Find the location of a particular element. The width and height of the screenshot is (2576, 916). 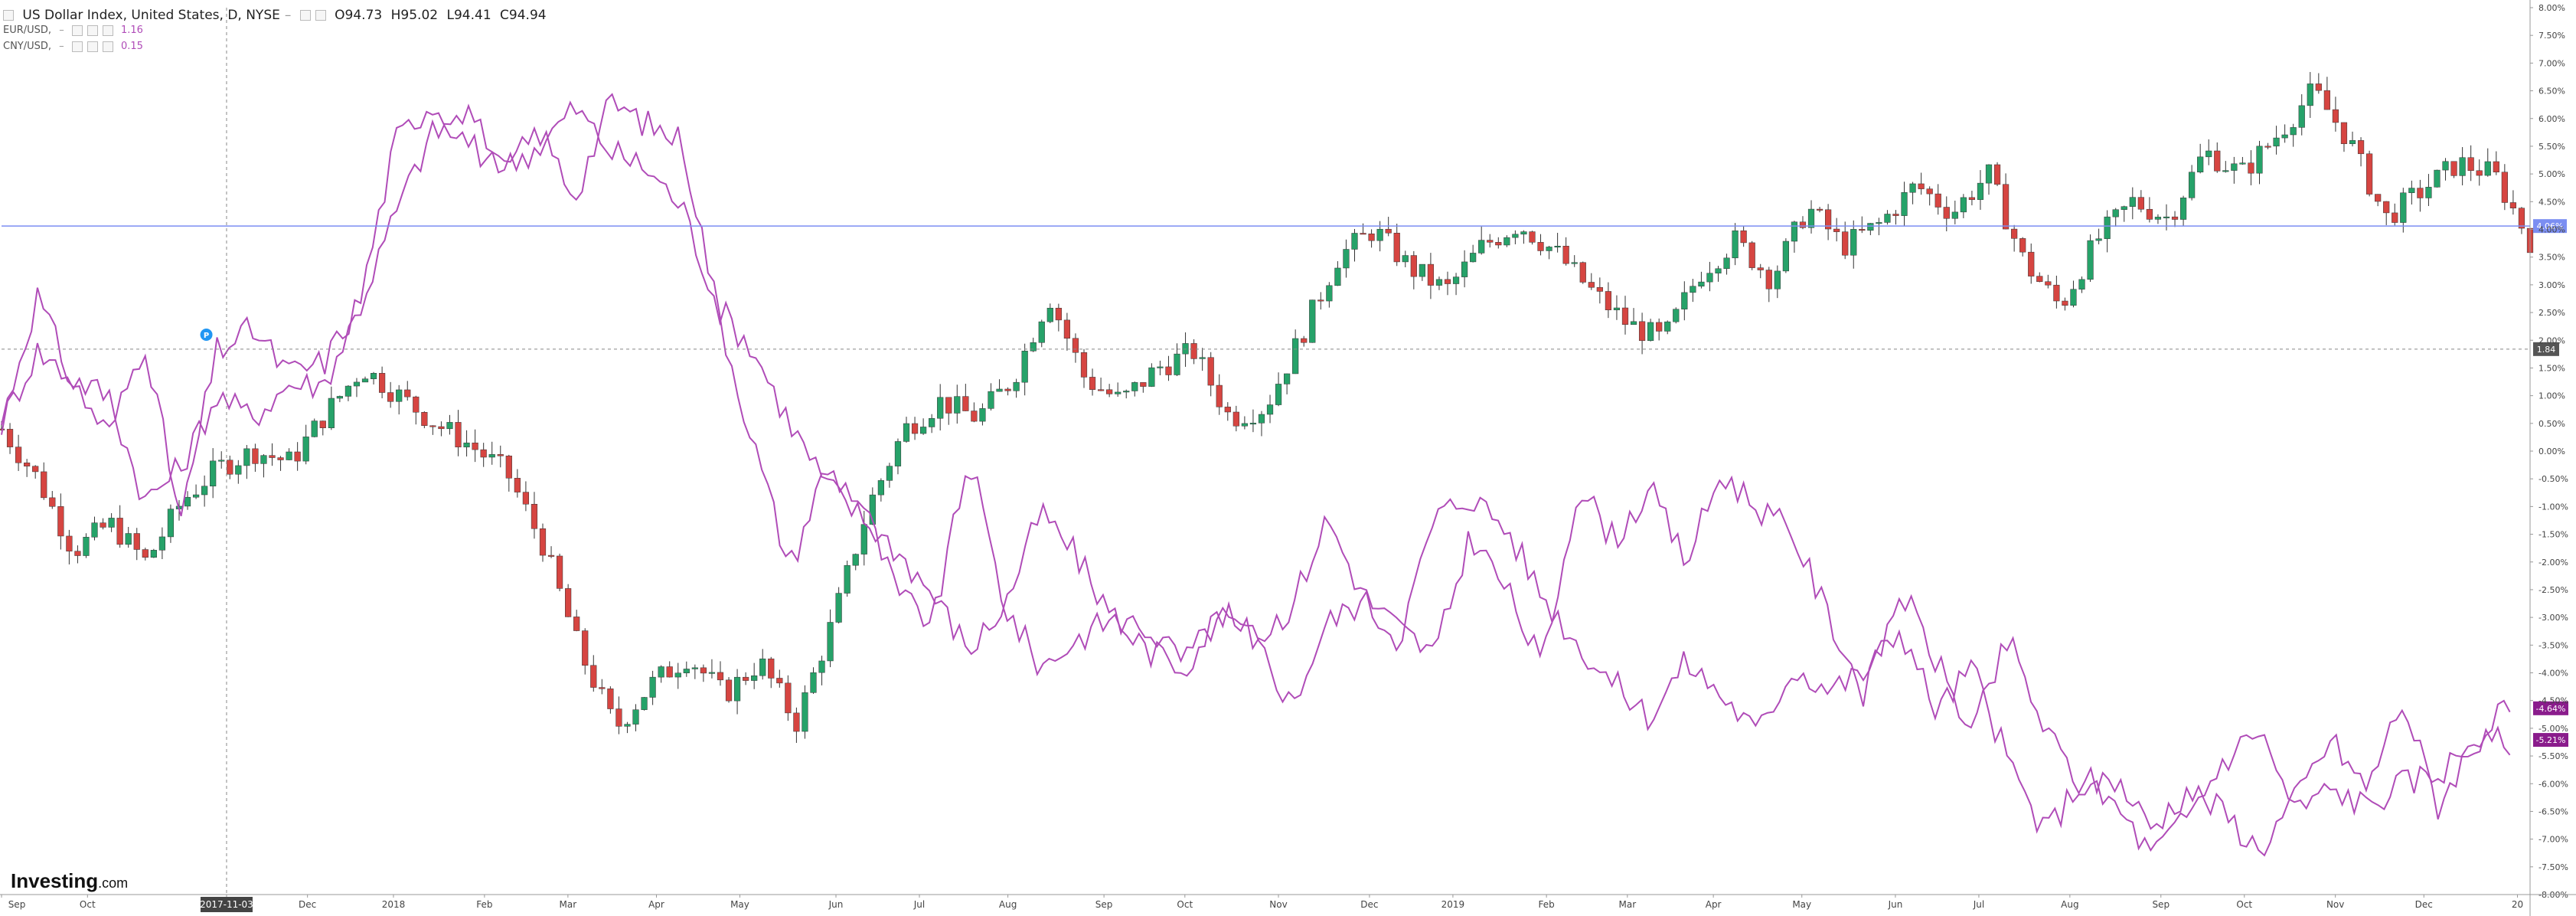

x-tick-highlight is located at coordinates (226, 904).